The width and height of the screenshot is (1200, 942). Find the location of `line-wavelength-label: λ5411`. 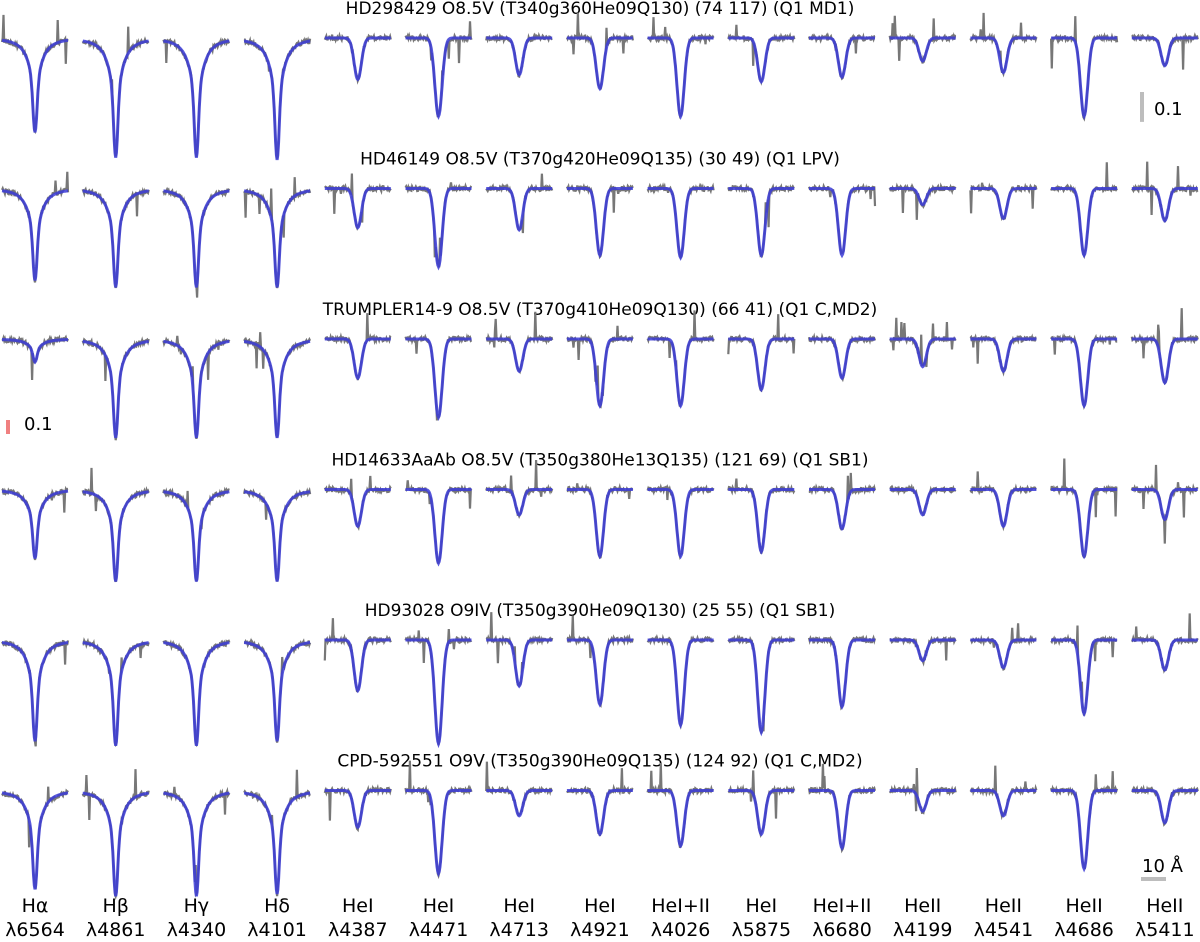

line-wavelength-label: λ5411 is located at coordinates (1165, 930).